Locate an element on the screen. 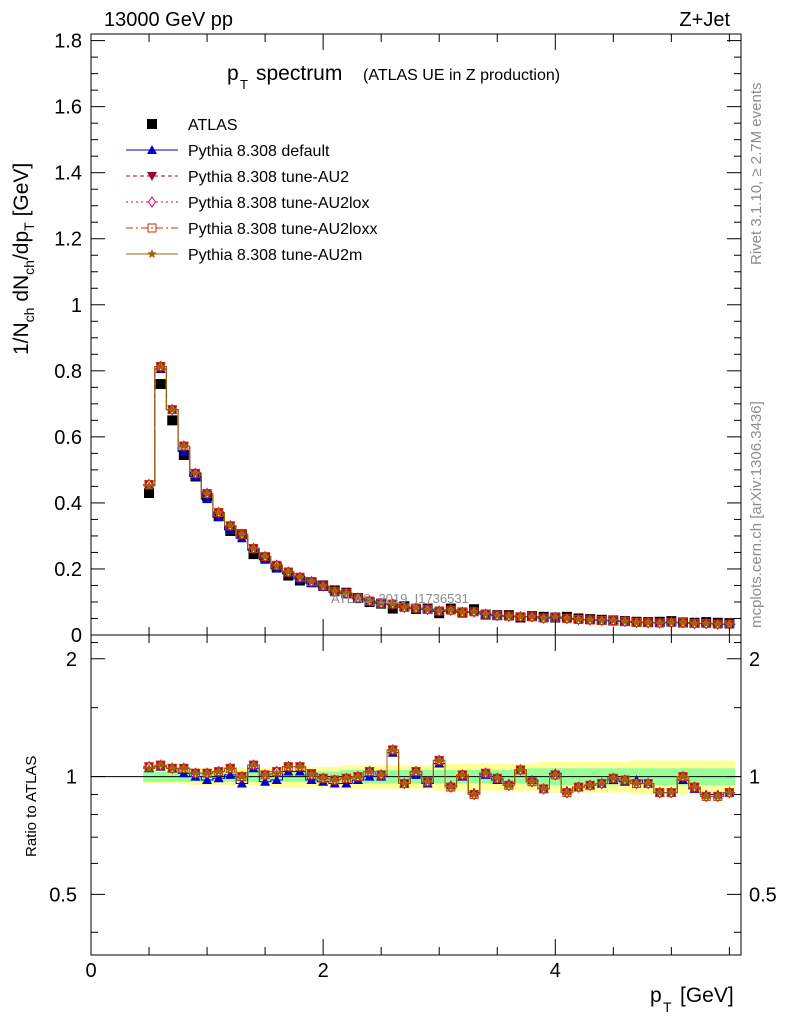  chart-title: p T spectrum (ATLAS UE in Z production) is located at coordinates (393, 77).